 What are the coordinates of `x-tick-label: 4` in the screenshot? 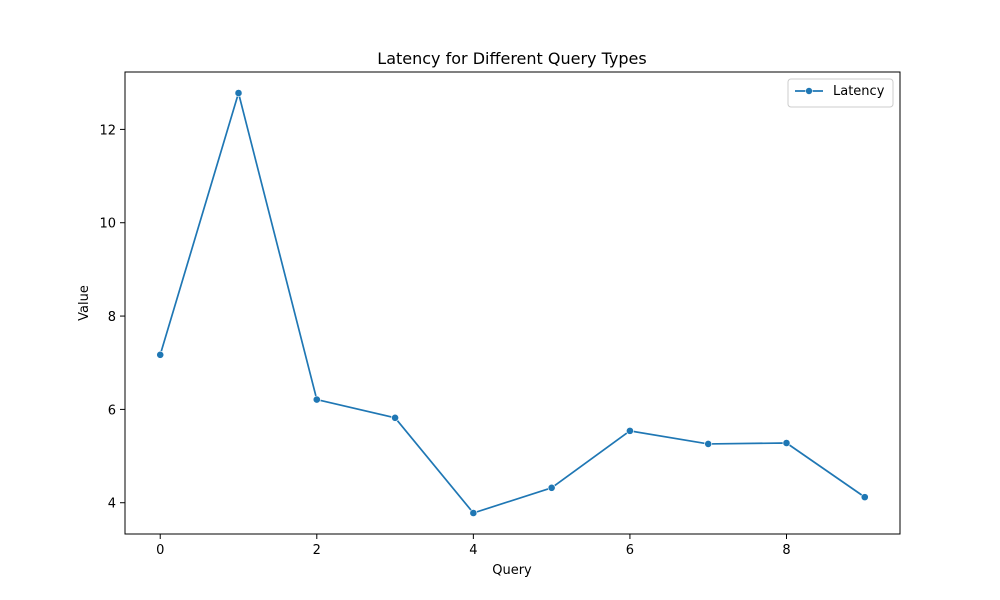 It's located at (473, 550).